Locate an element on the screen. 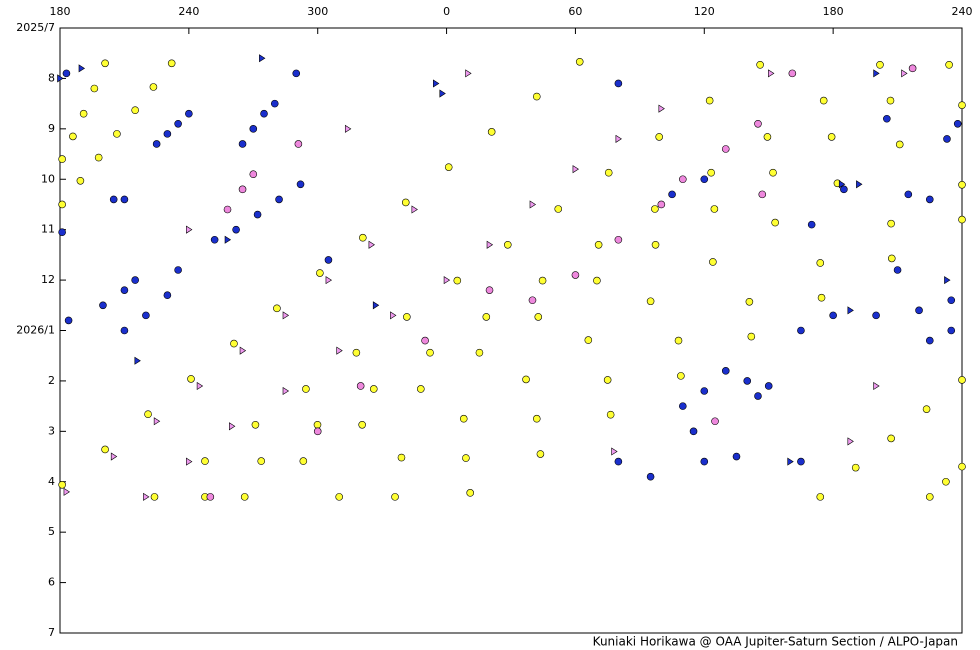  y-tick-label: 2025/7 is located at coordinates (35, 27).